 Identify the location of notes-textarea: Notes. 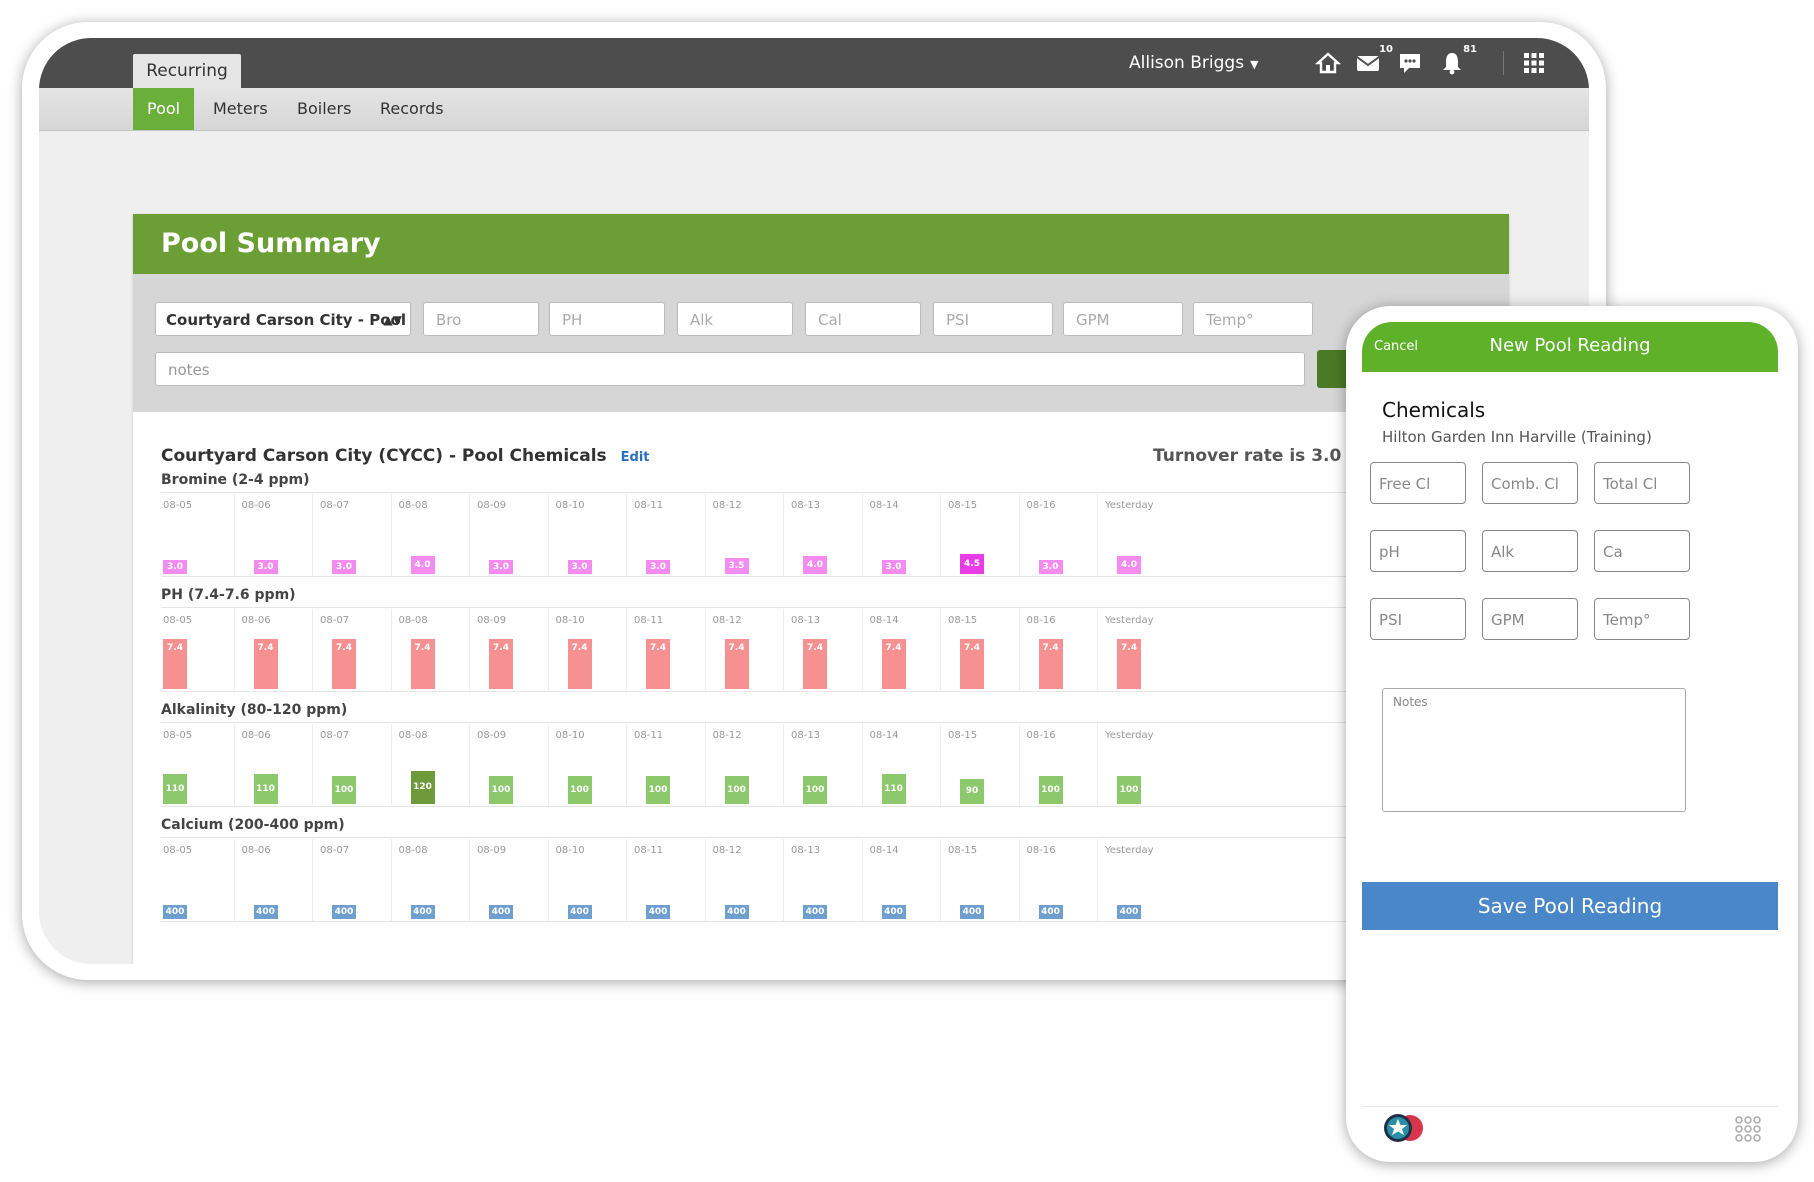
(1534, 750).